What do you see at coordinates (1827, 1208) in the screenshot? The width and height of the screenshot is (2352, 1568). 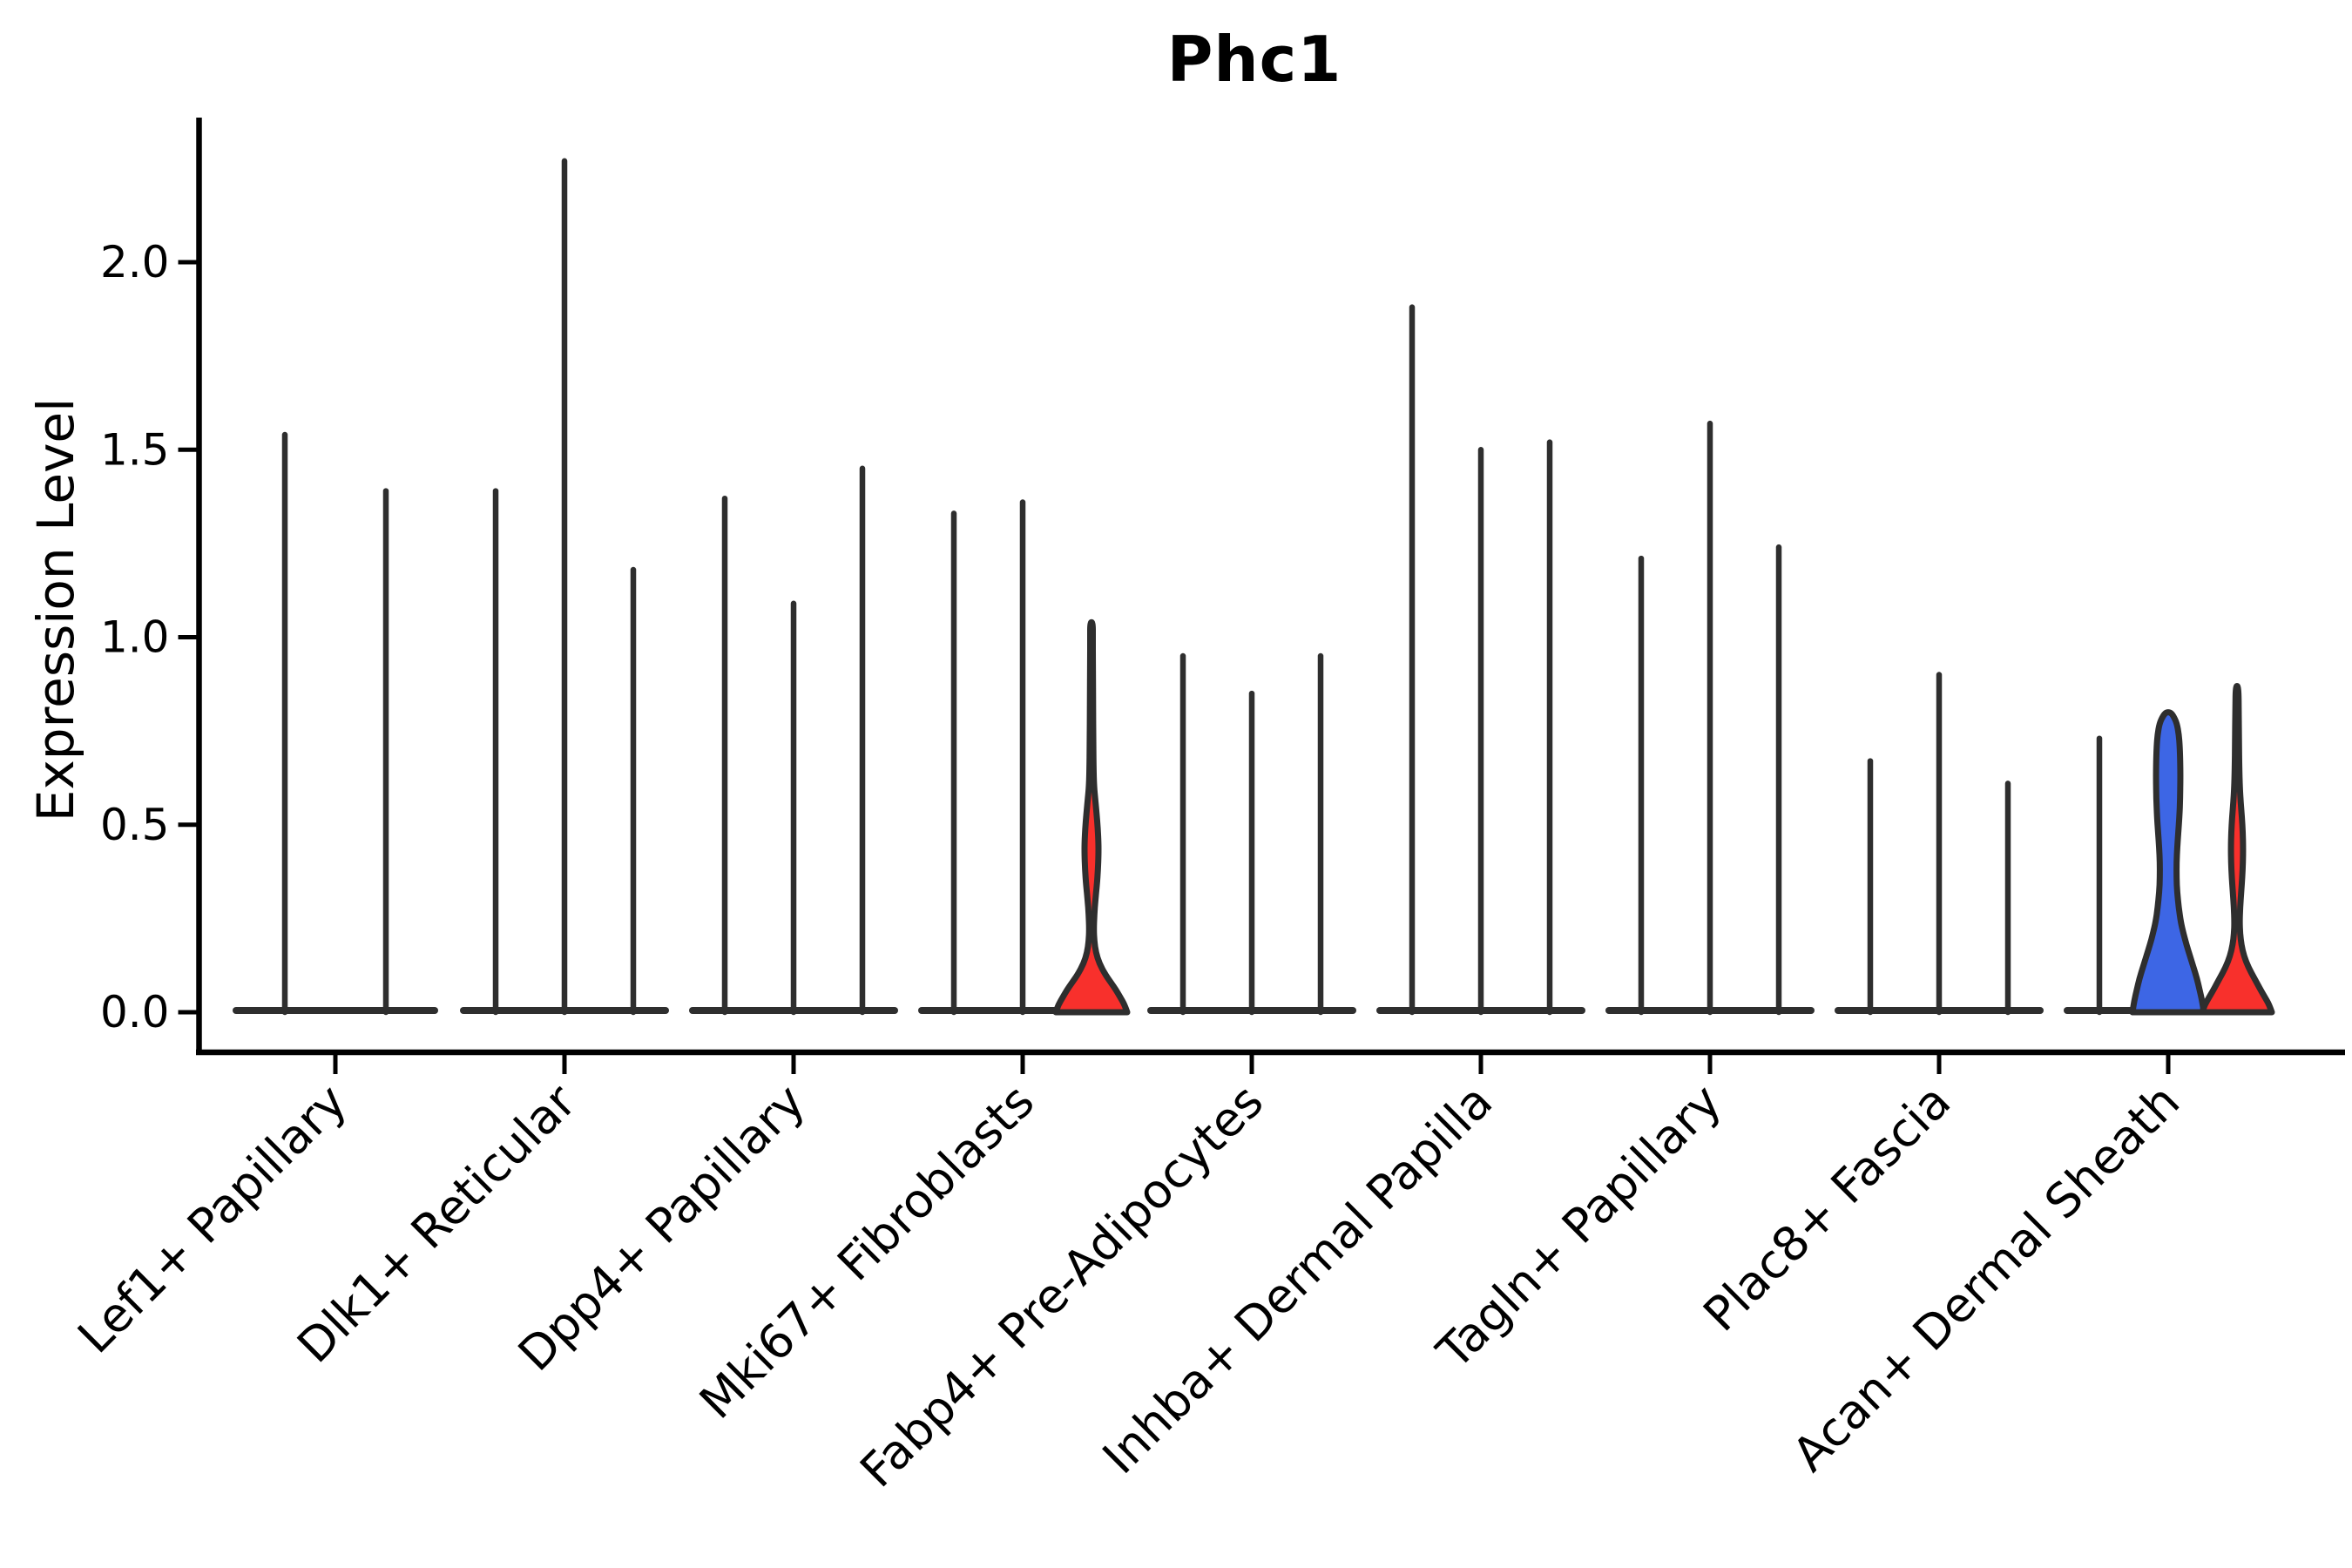 I see `x-tick-label: Plac8+ Fascia` at bounding box center [1827, 1208].